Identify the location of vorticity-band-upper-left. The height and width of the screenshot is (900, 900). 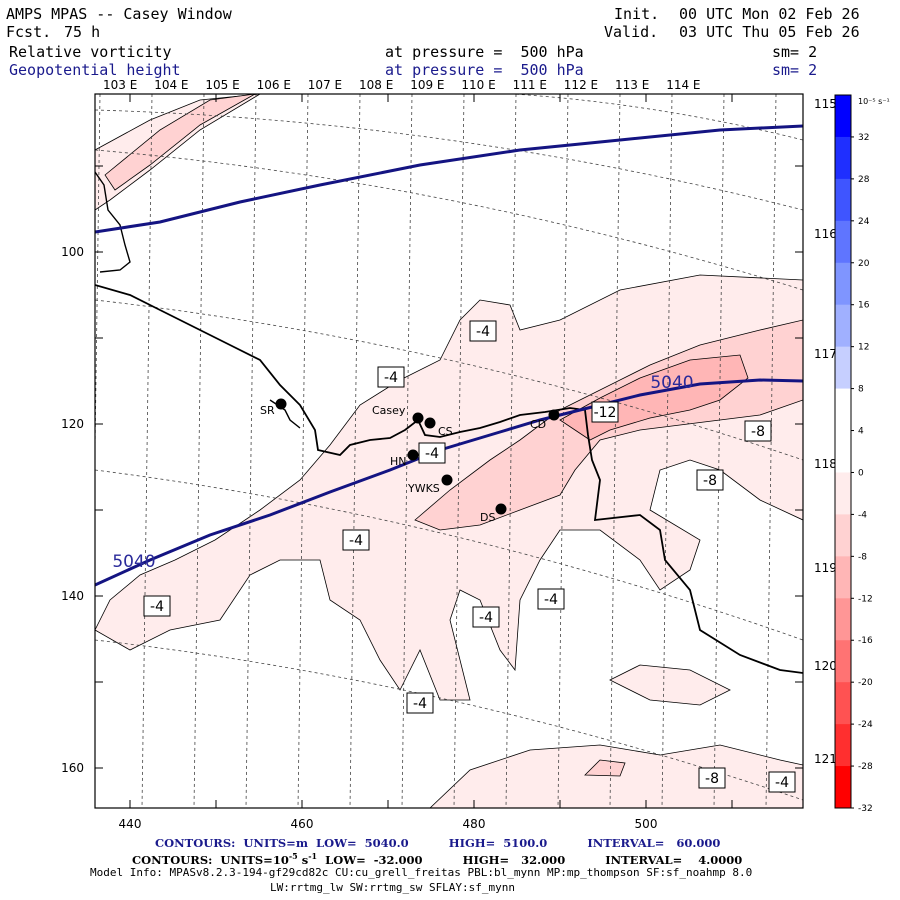
(178, 152).